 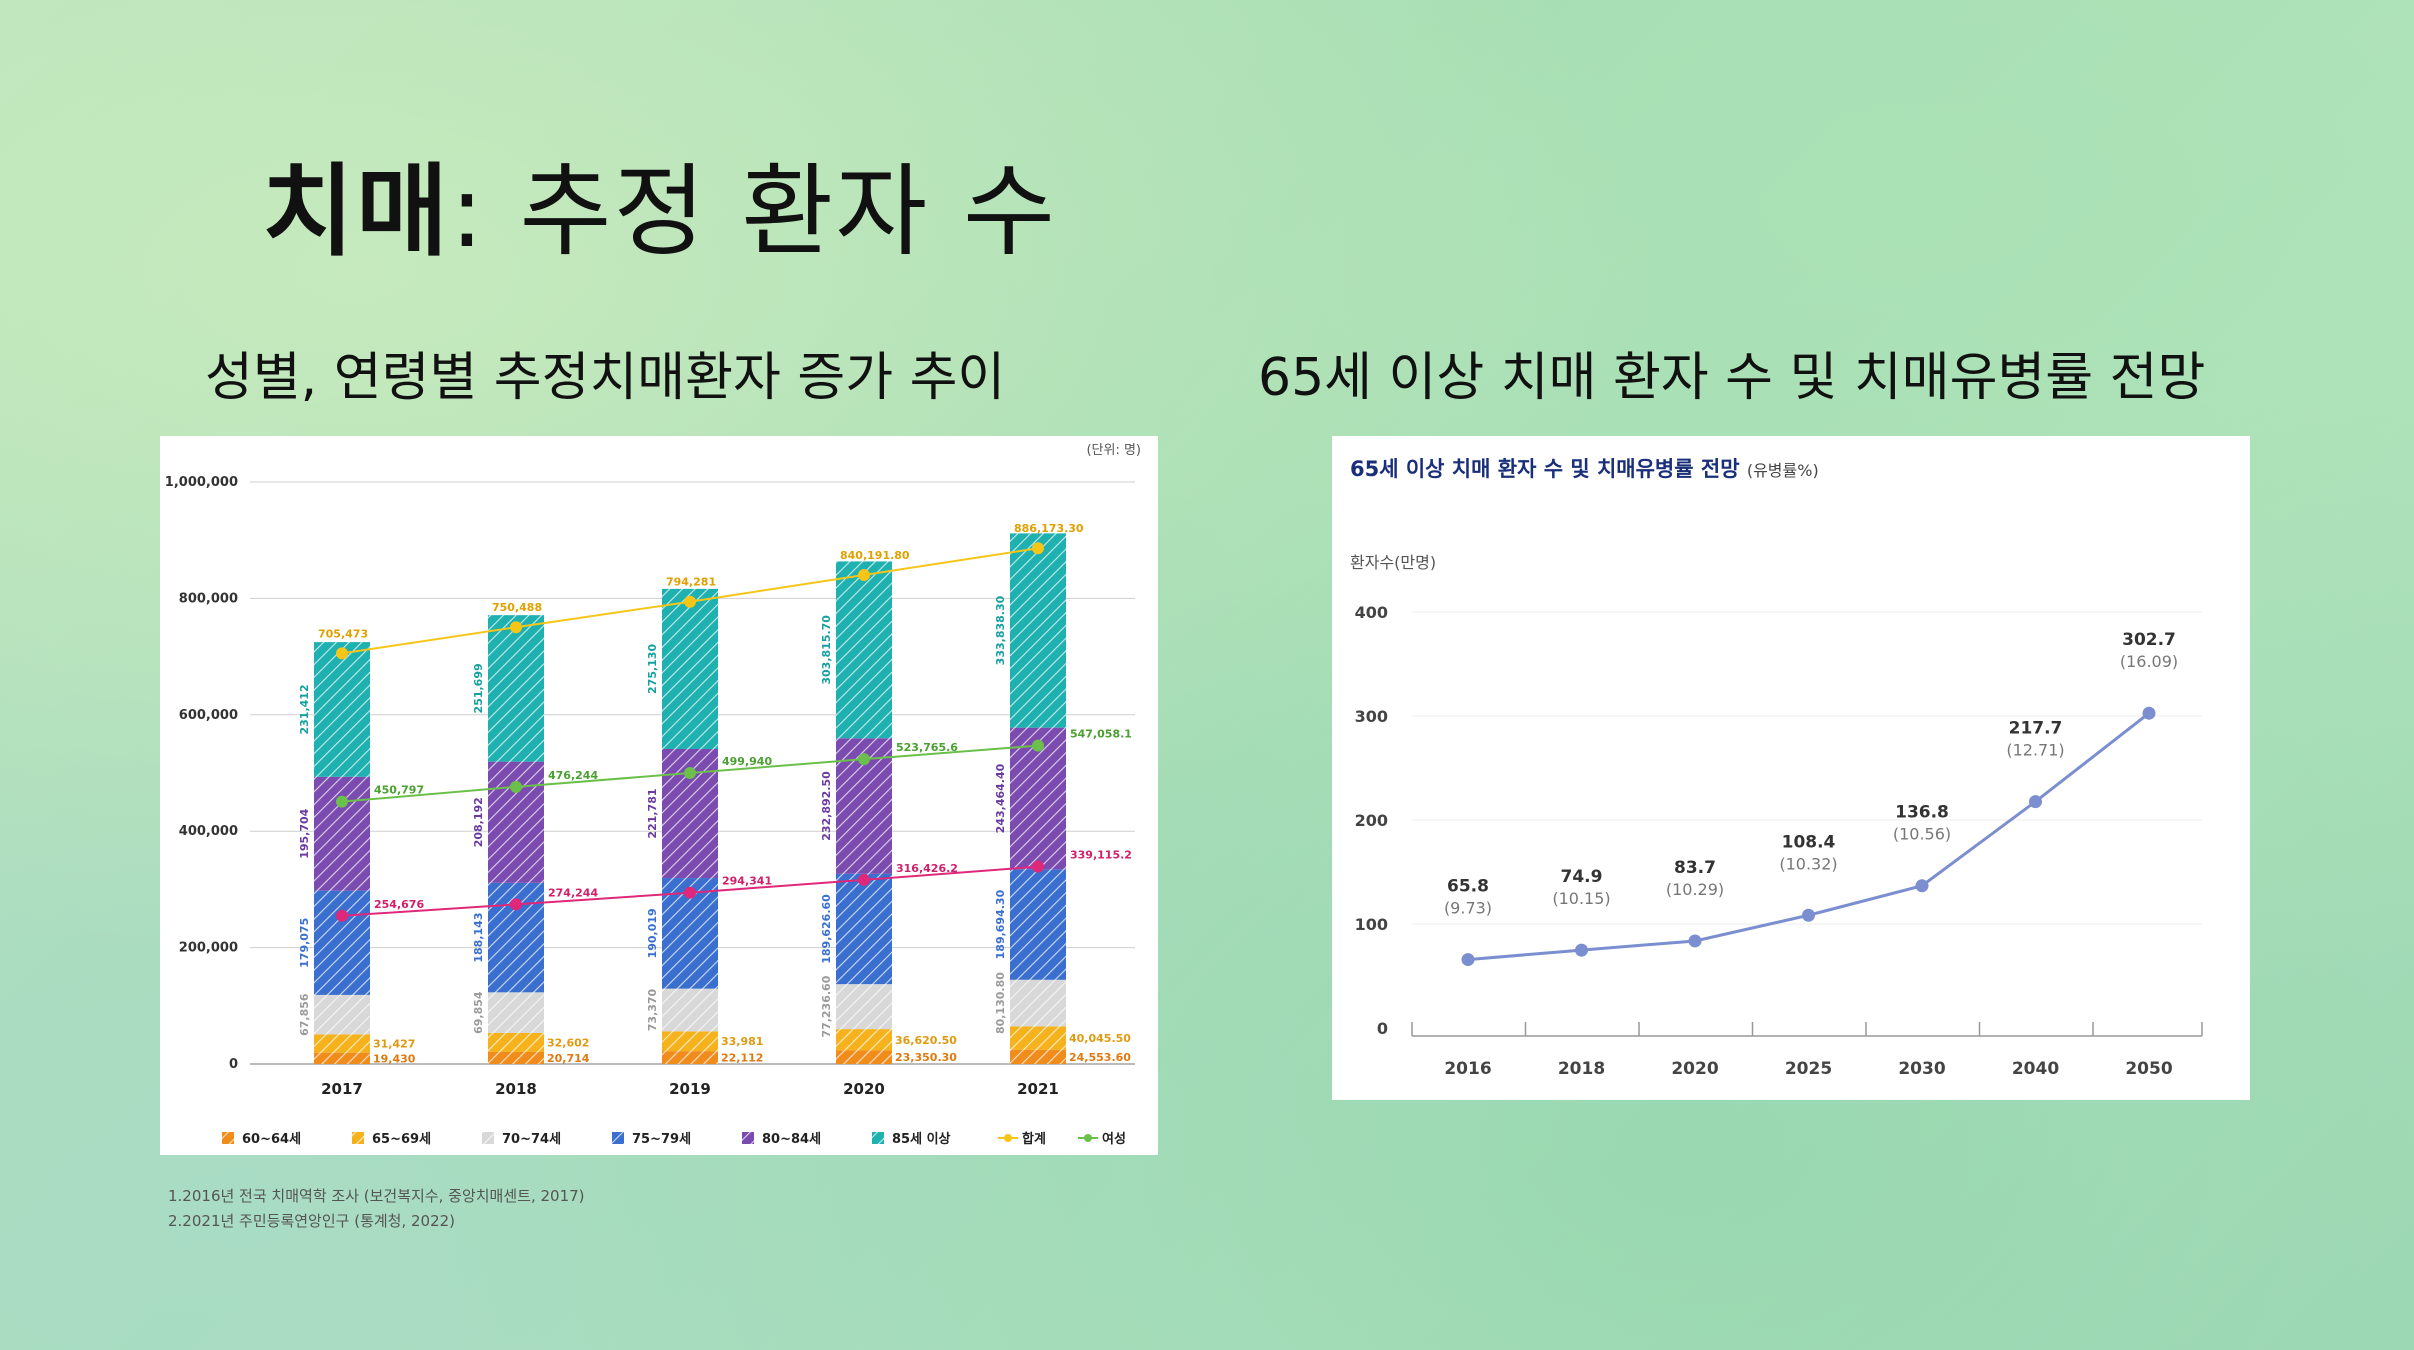 What do you see at coordinates (747, 881) in the screenshot?
I see `line-value-label: 294,341` at bounding box center [747, 881].